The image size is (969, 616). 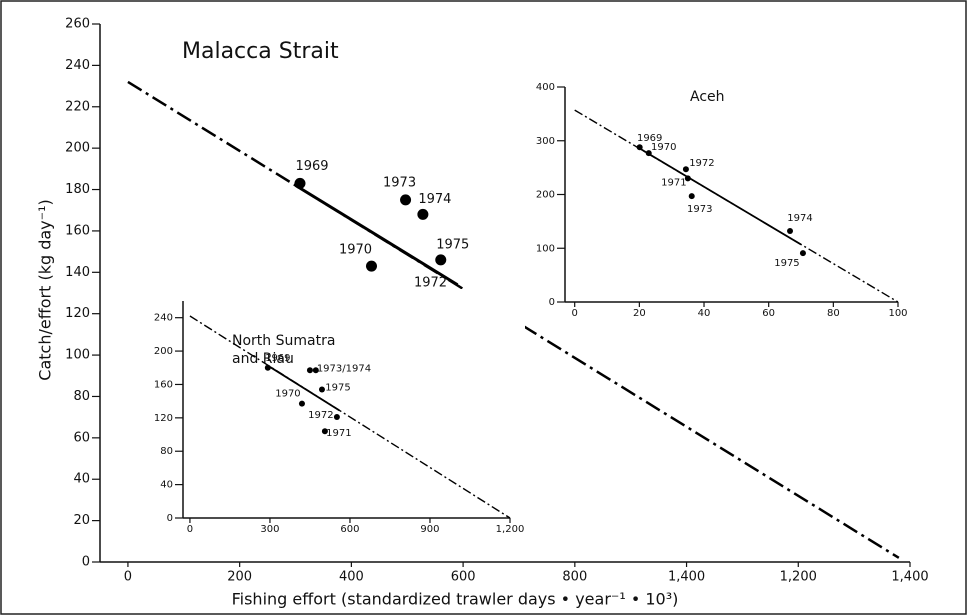 I want to click on x-tick-label: 80, so click(x=833, y=313).